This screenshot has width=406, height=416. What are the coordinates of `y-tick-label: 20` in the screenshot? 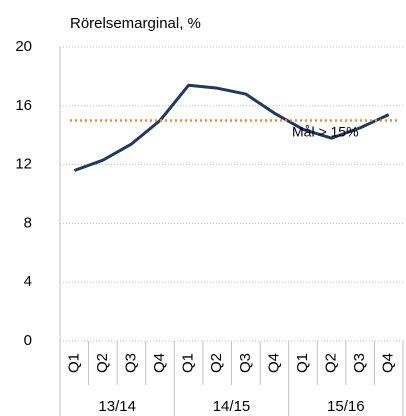 It's located at (23, 46).